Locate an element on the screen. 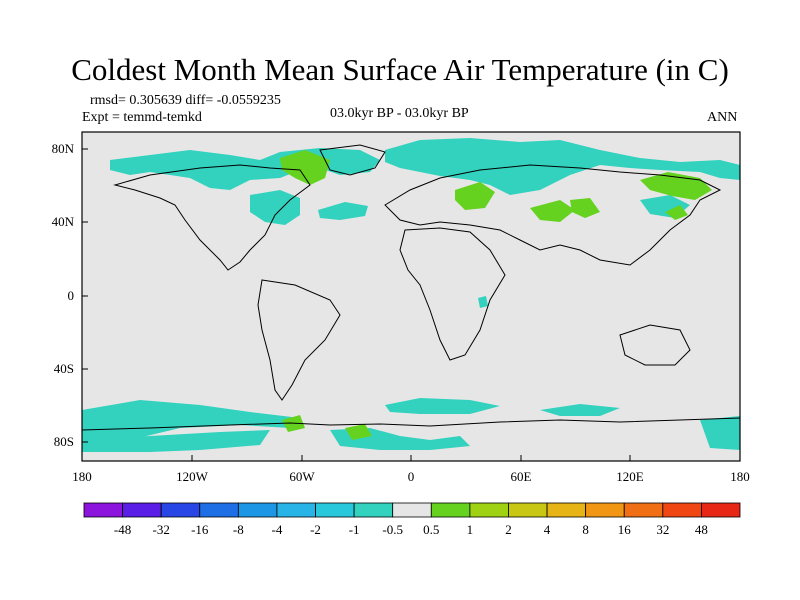  anomaly-region-atlantic-patch is located at coordinates (343, 211).